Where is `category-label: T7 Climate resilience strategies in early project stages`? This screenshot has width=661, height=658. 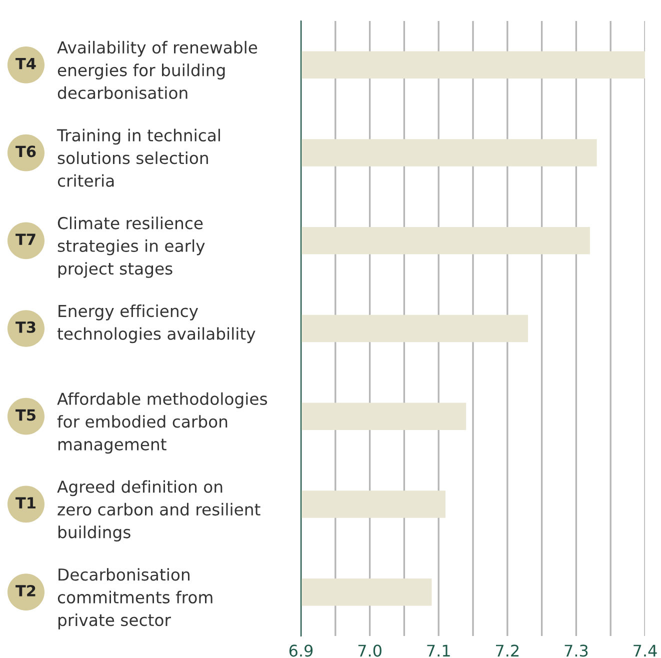
category-label: T7 Climate resilience strategies in early project stages is located at coordinates (110, 247).